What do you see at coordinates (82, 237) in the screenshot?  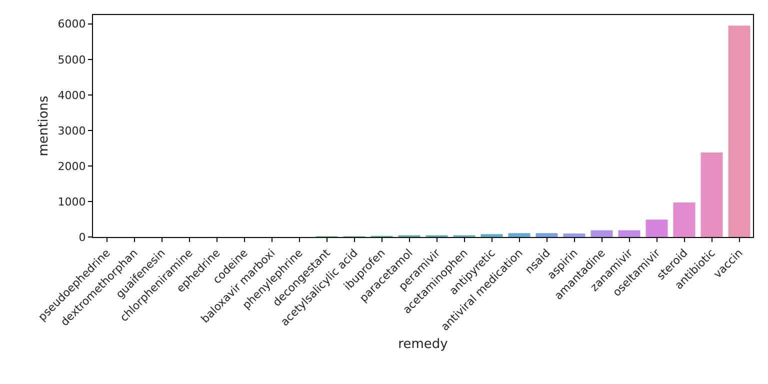 I see `y-tick-label: 0` at bounding box center [82, 237].